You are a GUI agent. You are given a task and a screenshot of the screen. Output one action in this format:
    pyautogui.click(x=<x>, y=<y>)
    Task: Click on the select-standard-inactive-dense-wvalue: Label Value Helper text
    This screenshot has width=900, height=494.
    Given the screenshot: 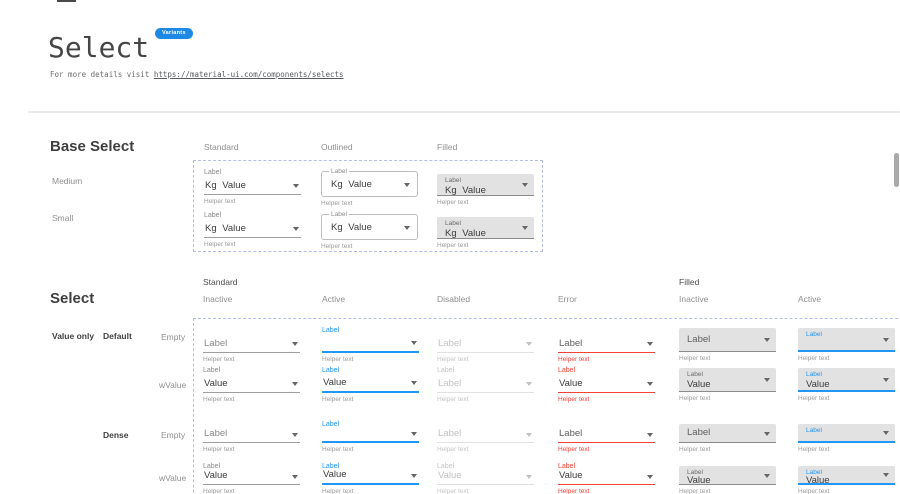 What is the action you would take?
    pyautogui.click(x=251, y=477)
    